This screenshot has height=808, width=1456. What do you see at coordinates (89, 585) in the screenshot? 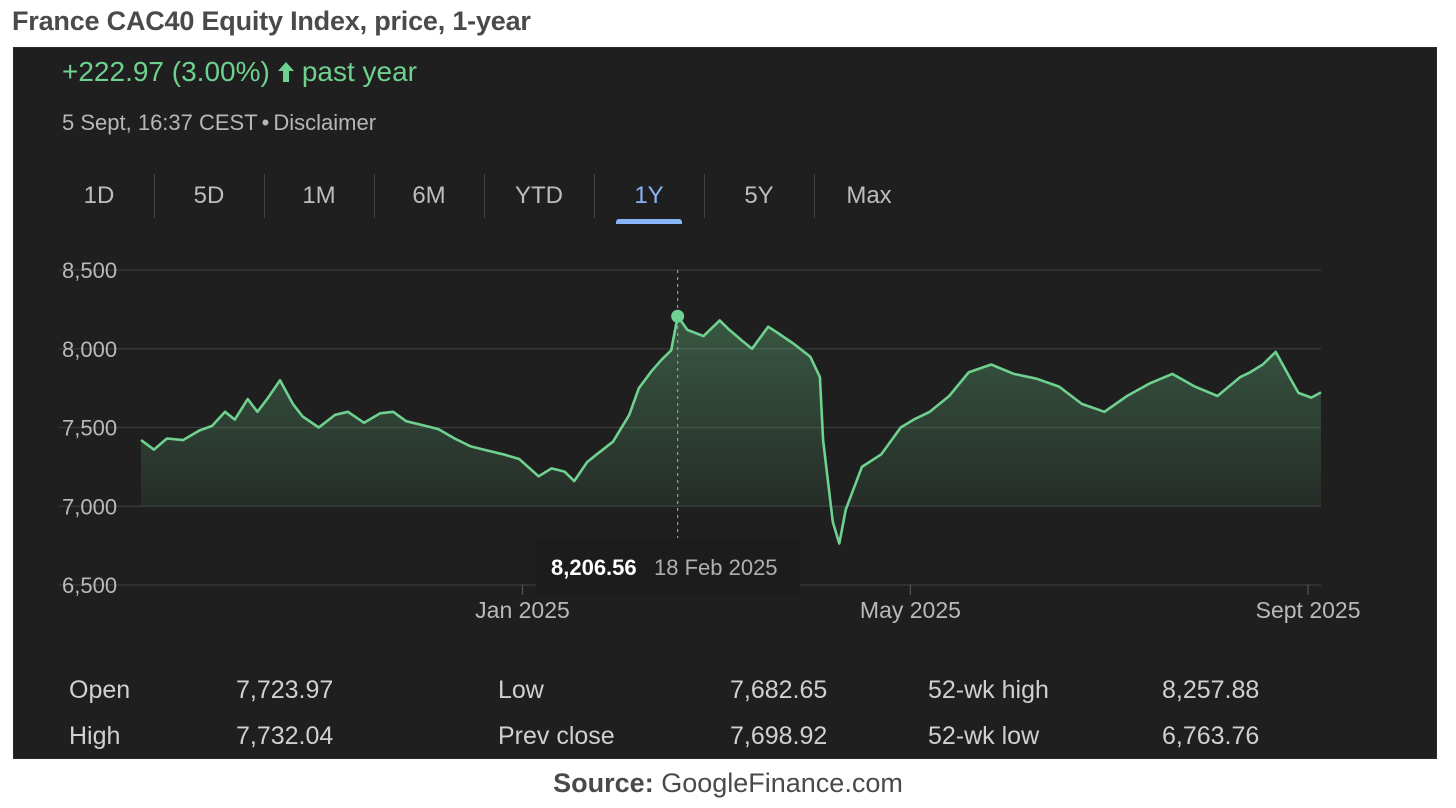
I see `y-tick-label: 6,500` at bounding box center [89, 585].